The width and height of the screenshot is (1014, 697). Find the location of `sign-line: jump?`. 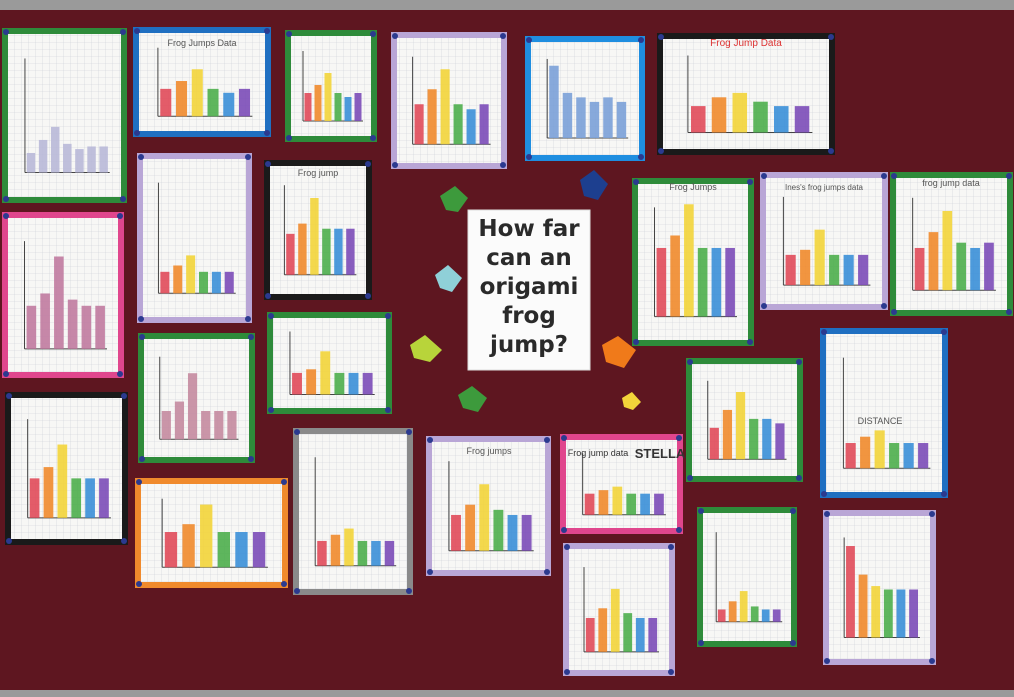

sign-line: jump? is located at coordinates (528, 345).